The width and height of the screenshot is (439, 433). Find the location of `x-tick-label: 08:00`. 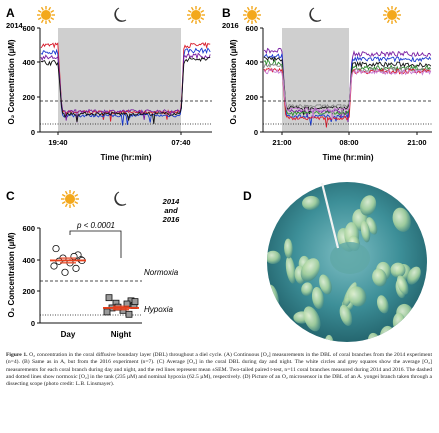

x-tick-label: 08:00 is located at coordinates (348, 142).